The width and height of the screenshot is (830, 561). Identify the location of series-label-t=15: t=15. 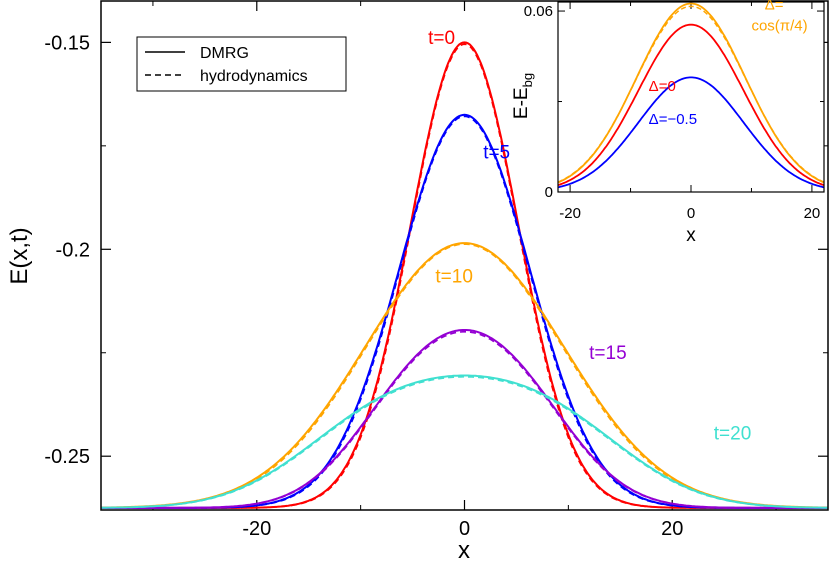
(608, 353).